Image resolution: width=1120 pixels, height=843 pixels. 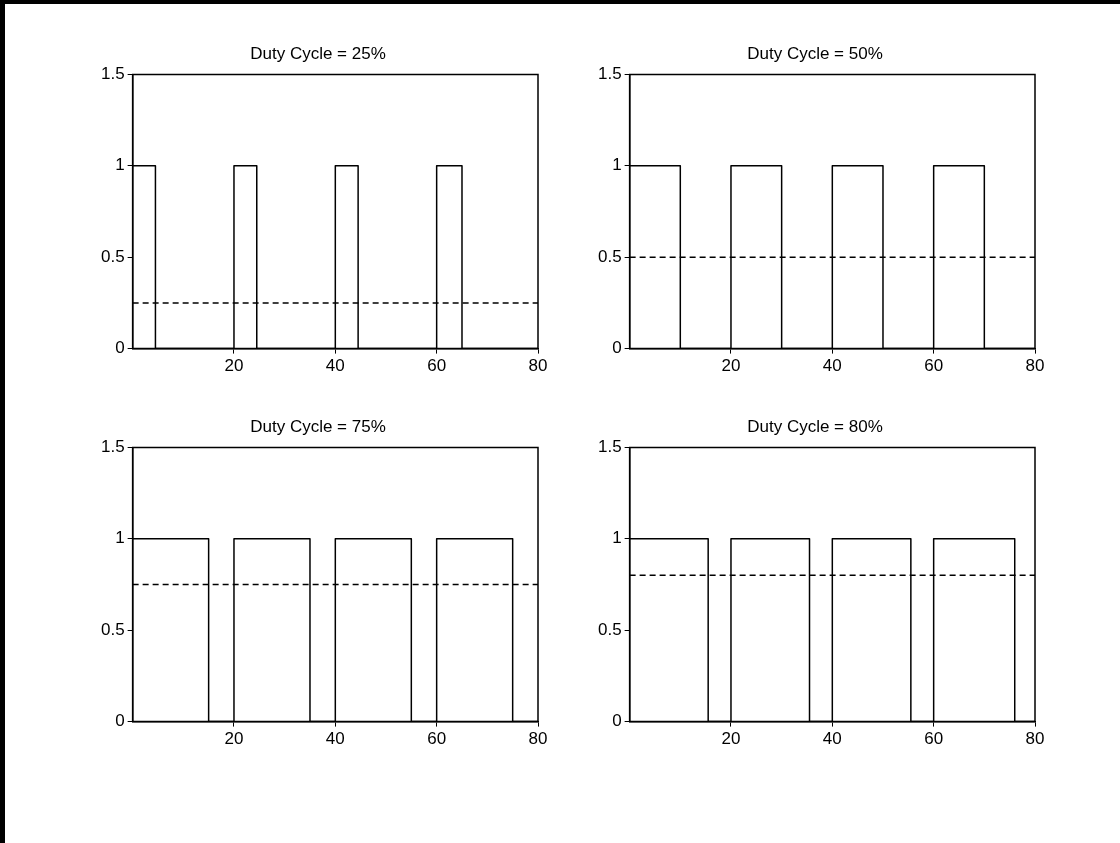 What do you see at coordinates (815, 53) in the screenshot?
I see `chart-title: Duty Cycle = 50%` at bounding box center [815, 53].